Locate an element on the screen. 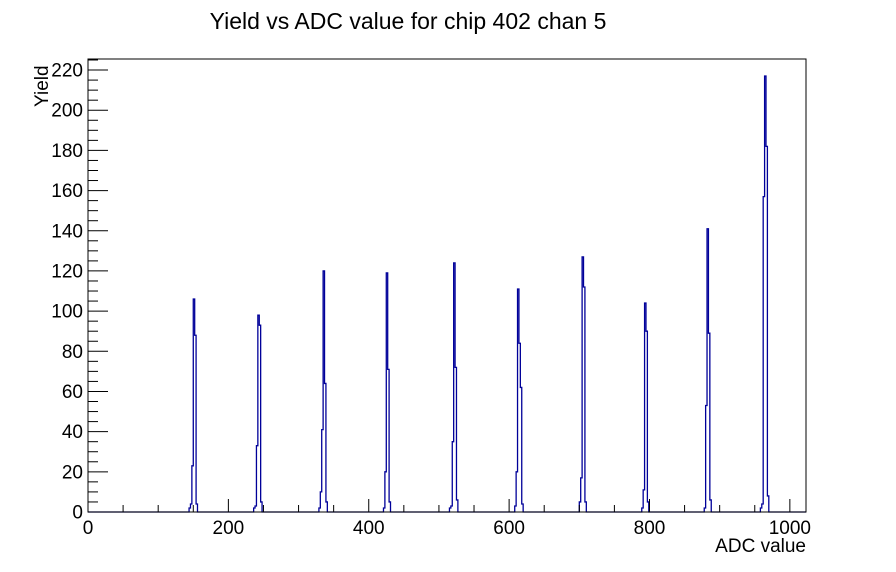  y-tick-label: 200 is located at coordinates (67, 111).